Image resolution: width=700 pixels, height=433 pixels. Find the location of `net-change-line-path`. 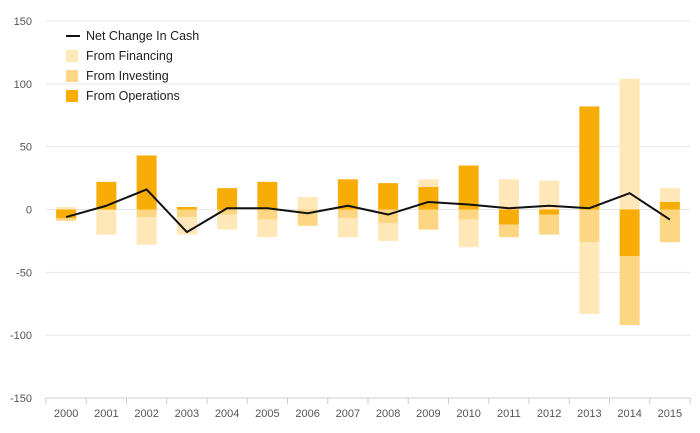

net-change-line-path is located at coordinates (368, 211).